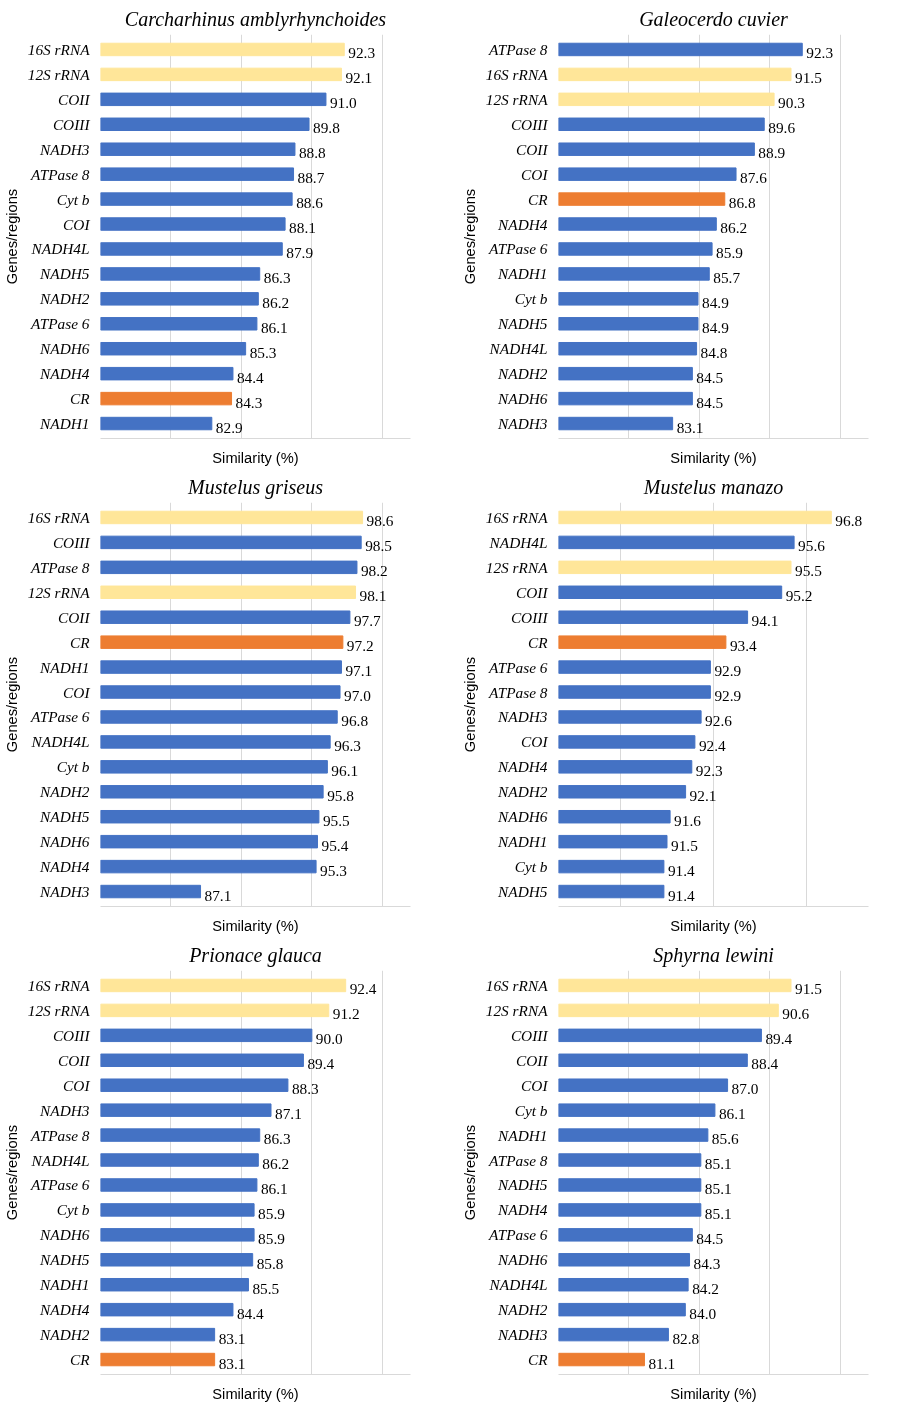 Image resolution: width=921 pixels, height=1414 pixels. What do you see at coordinates (681, 870) in the screenshot?
I see `data-label: 91.4` at bounding box center [681, 870].